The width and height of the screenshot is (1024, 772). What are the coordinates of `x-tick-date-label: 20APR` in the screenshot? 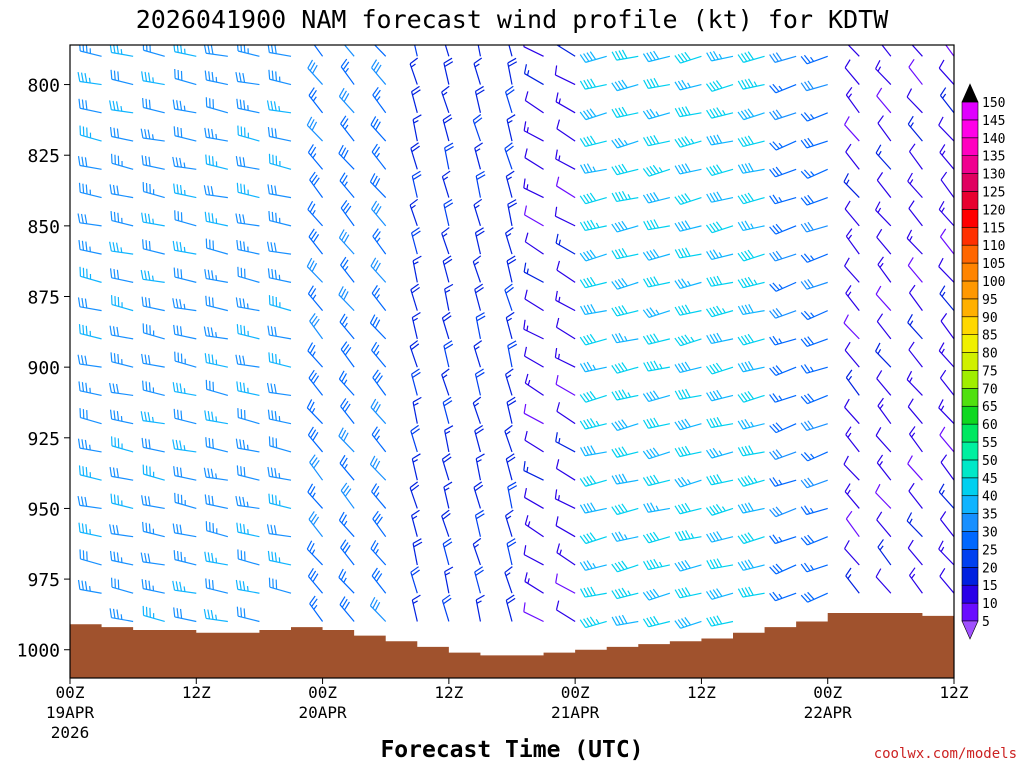 It's located at (322, 712).